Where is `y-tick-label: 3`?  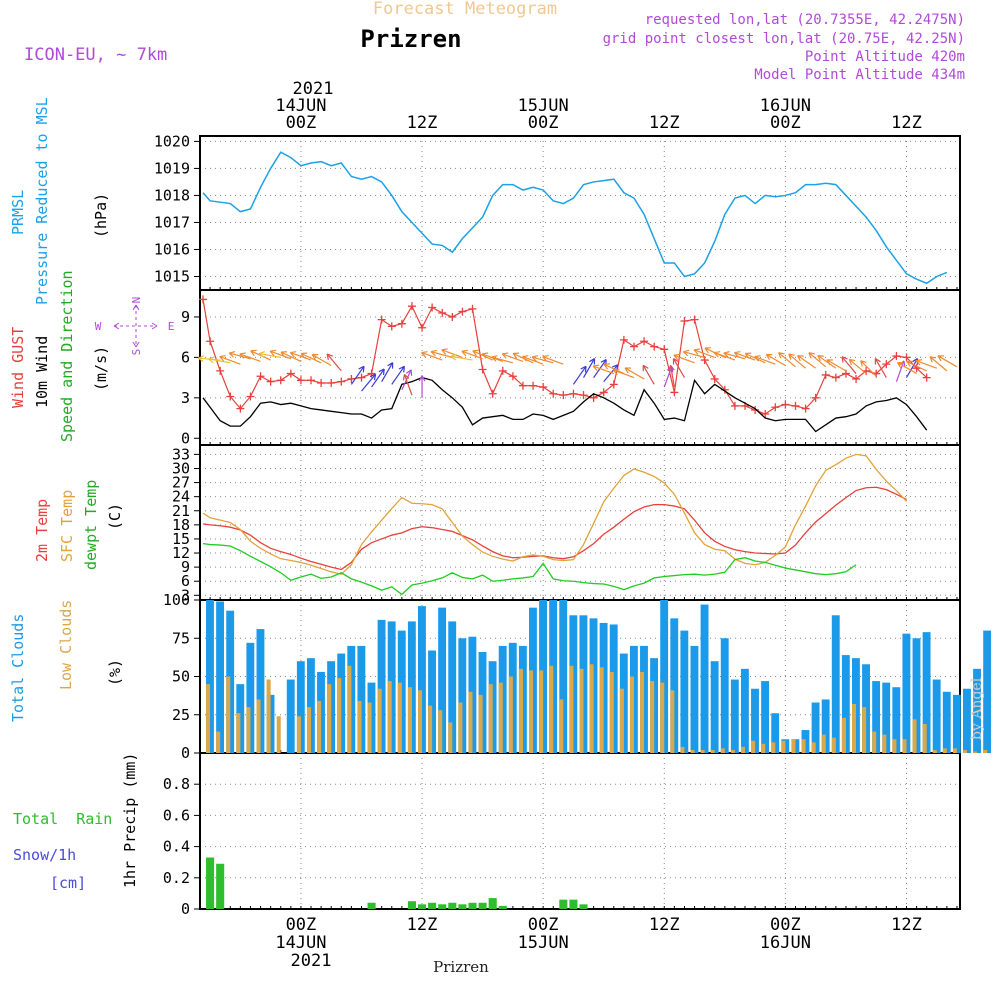 y-tick-label: 3 is located at coordinates (185, 398).